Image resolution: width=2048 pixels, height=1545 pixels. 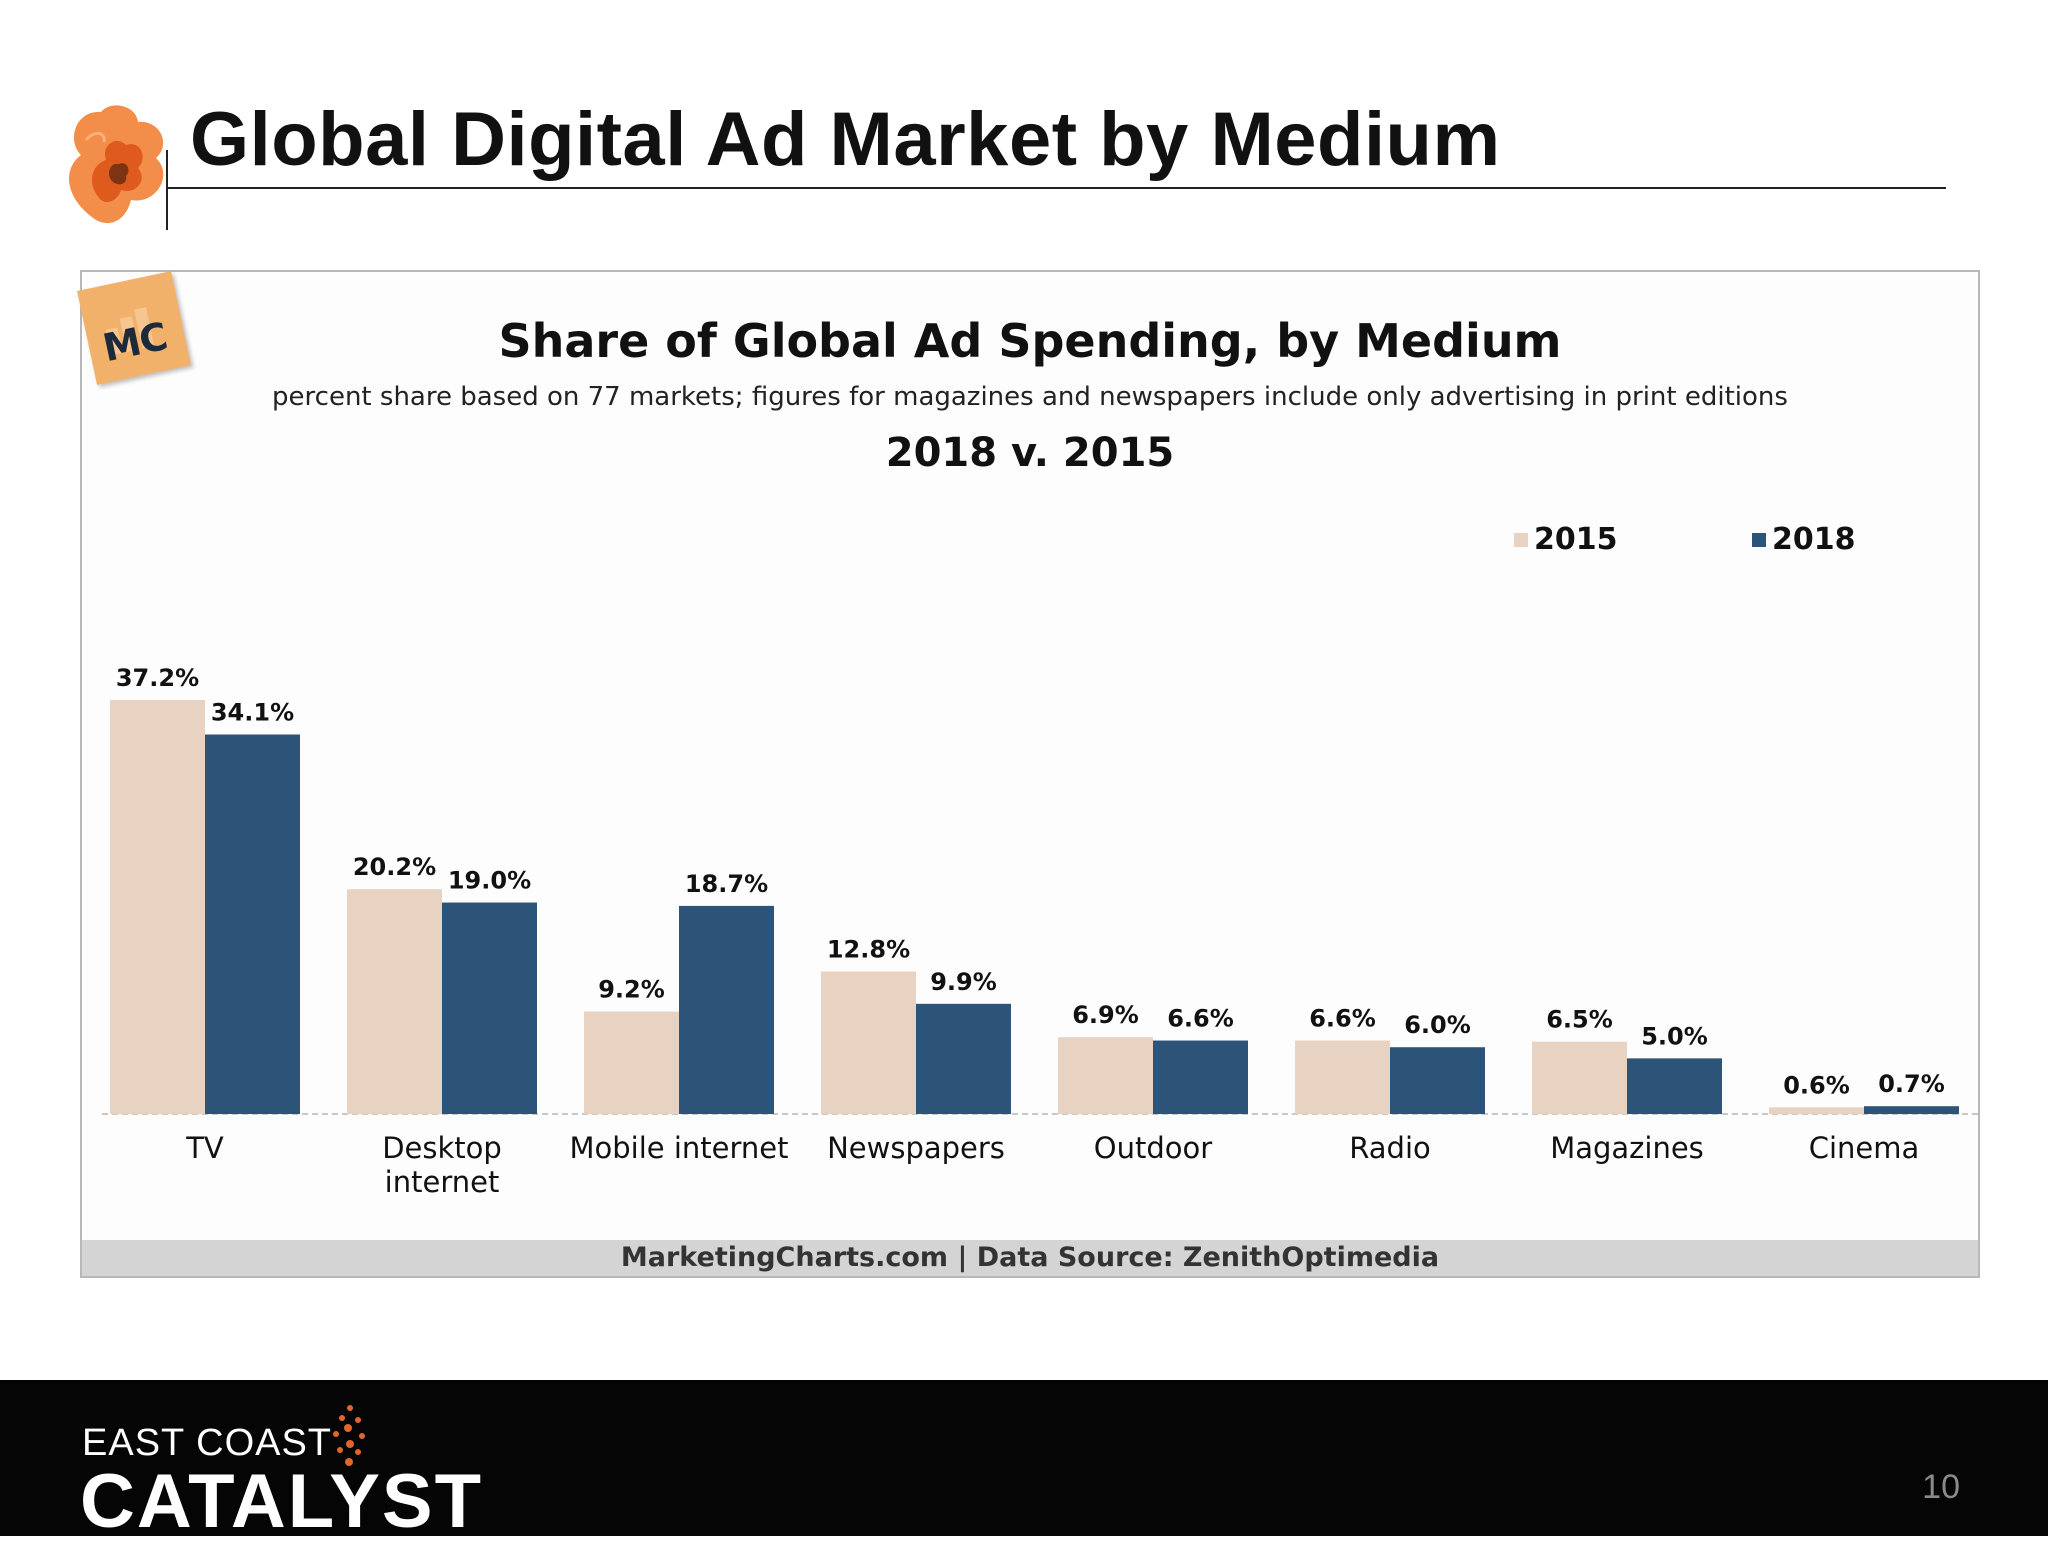 What do you see at coordinates (1576, 539) in the screenshot?
I see `legend-label-2015: 2015` at bounding box center [1576, 539].